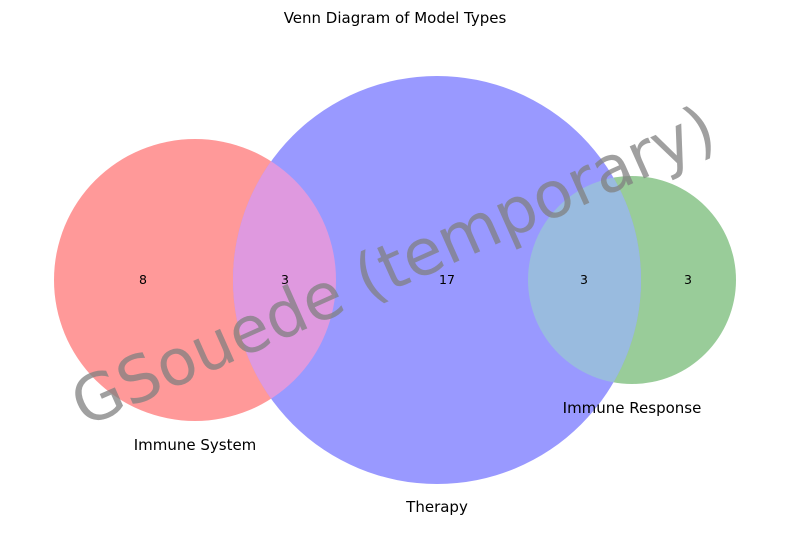 This screenshot has height=538, width=790. What do you see at coordinates (447, 279) in the screenshot?
I see `region-count-therapy-only: 17` at bounding box center [447, 279].